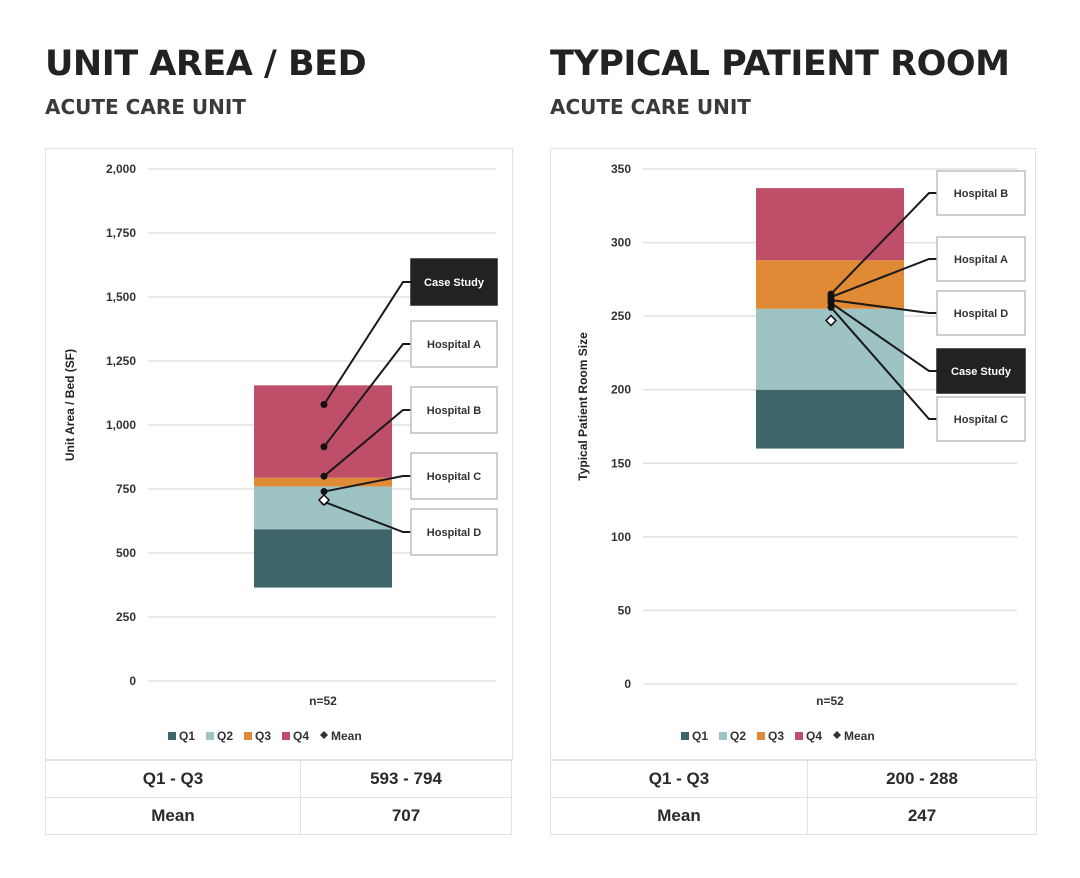  I want to click on tick-label: 1,000, so click(121, 425).